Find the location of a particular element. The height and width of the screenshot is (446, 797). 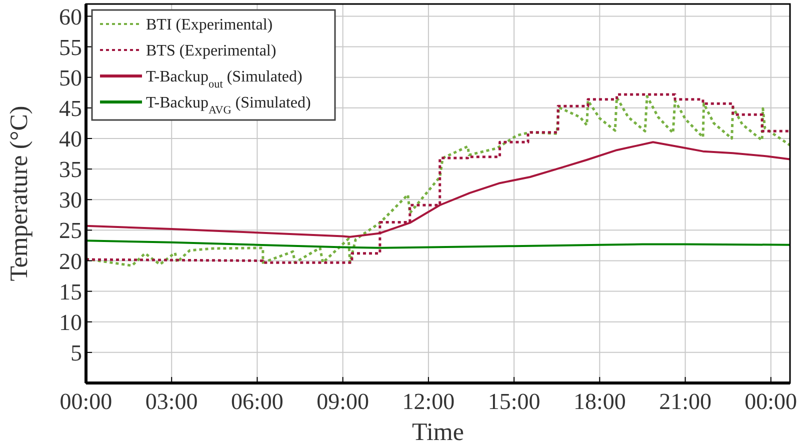

y-tick-label: 35 is located at coordinates (70, 169).